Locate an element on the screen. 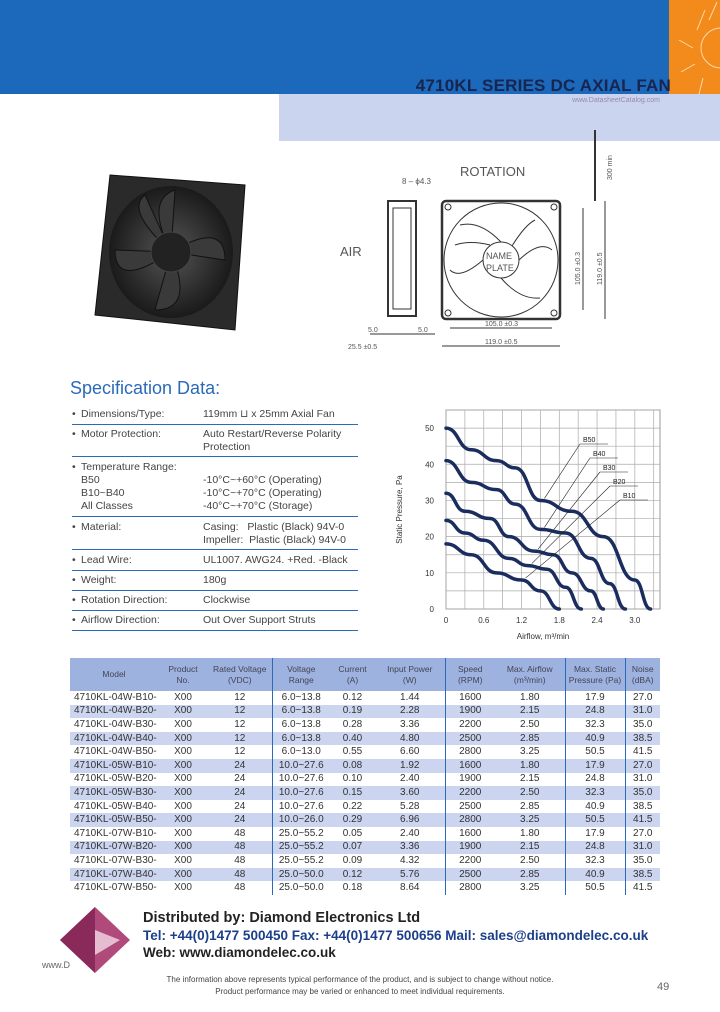 This screenshot has width=720, height=1012. table-cell: 2.15 is located at coordinates (530, 847).